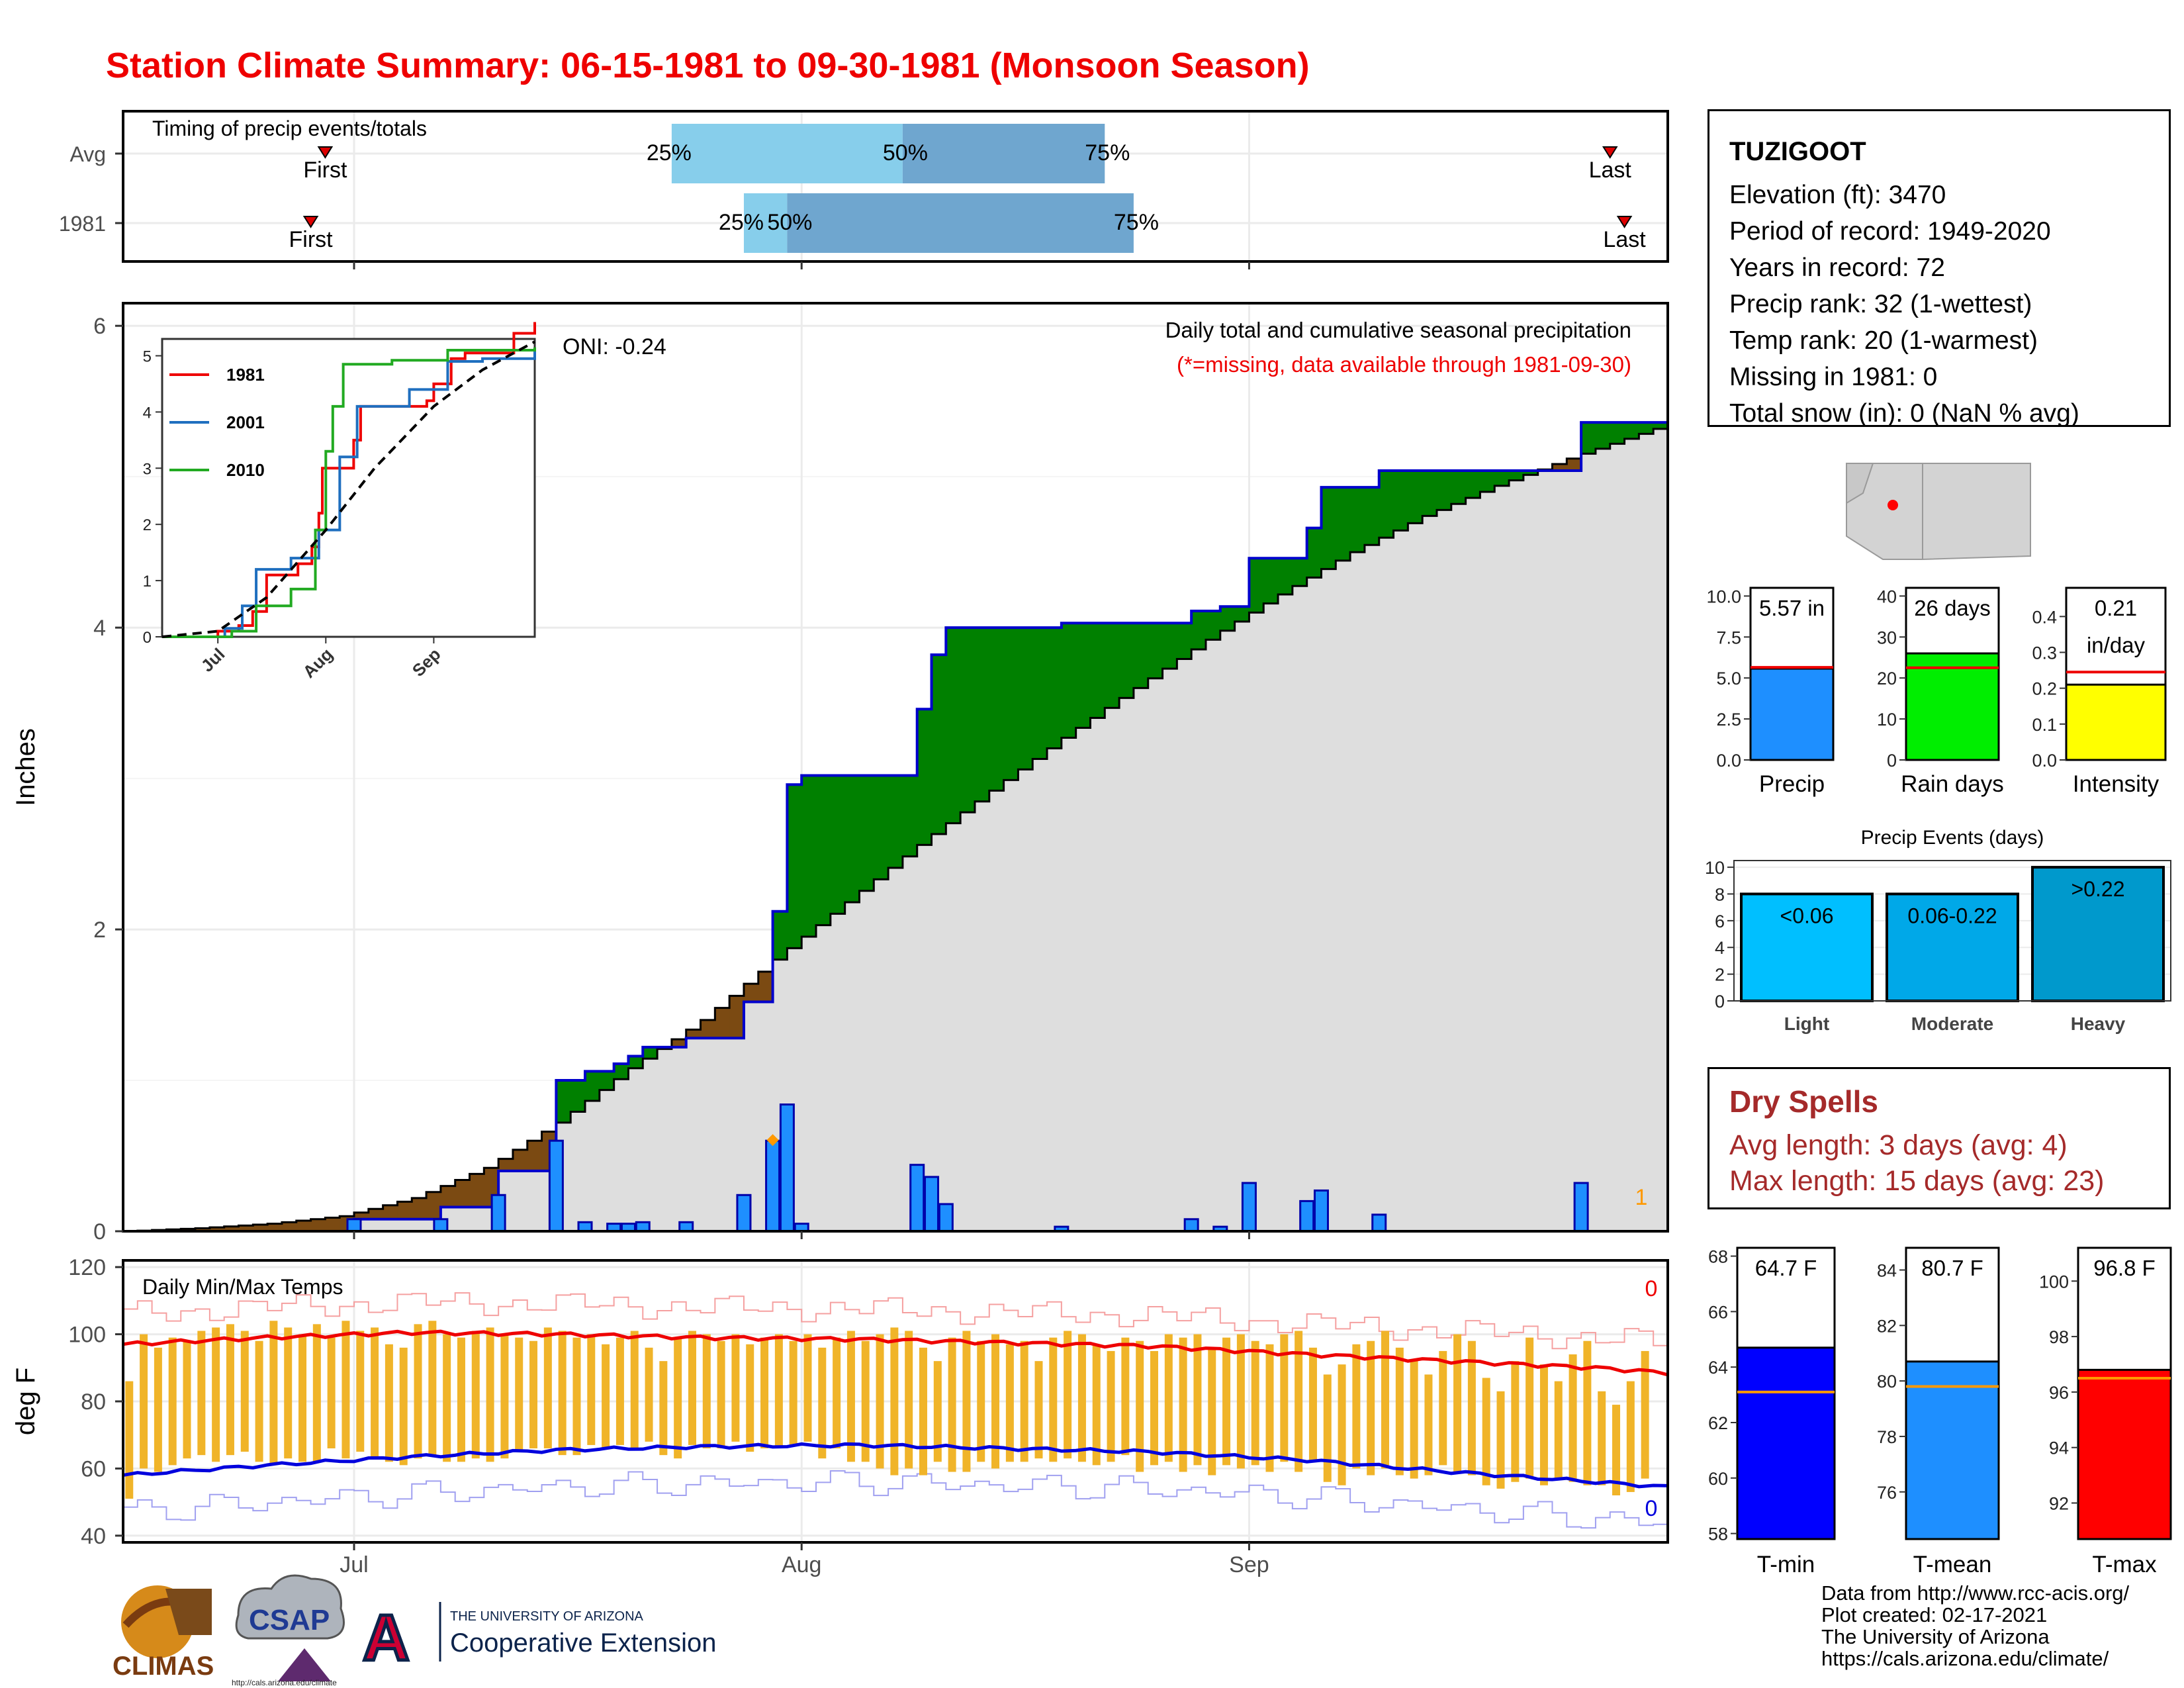 The image size is (2184, 1688). I want to click on temps-y-axis-label: deg F, so click(26, 1401).